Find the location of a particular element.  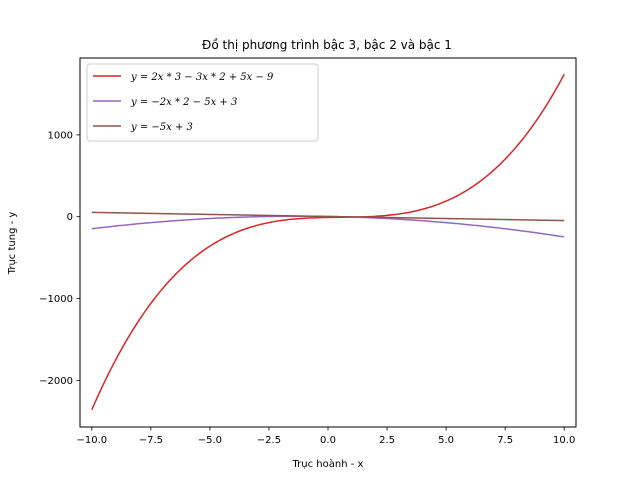

x-tick-label: 2.5 is located at coordinates (387, 440).